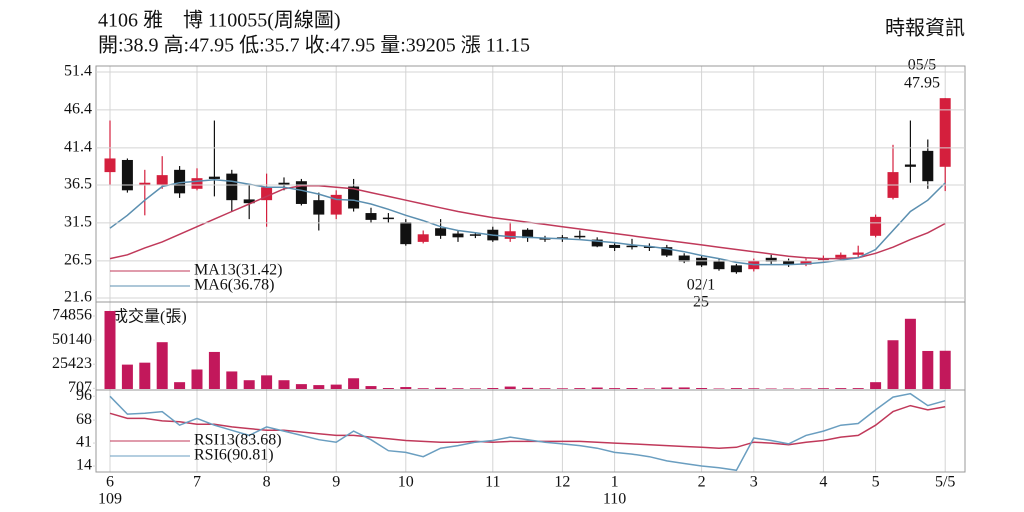 The height and width of the screenshot is (512, 1024). What do you see at coordinates (702, 482) in the screenshot?
I see `x-tick-label: 2` at bounding box center [702, 482].